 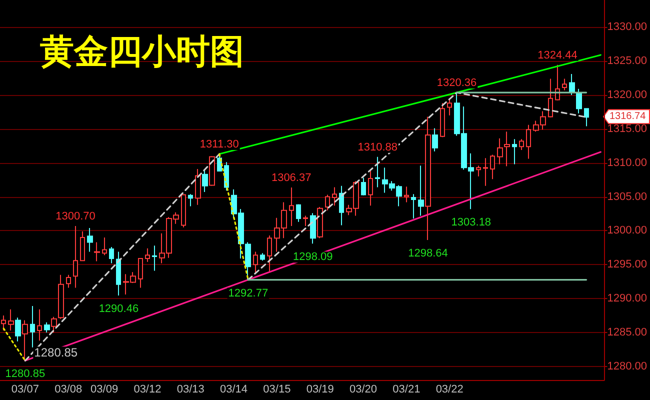 I want to click on annotation: 1292.77, so click(x=248, y=293).